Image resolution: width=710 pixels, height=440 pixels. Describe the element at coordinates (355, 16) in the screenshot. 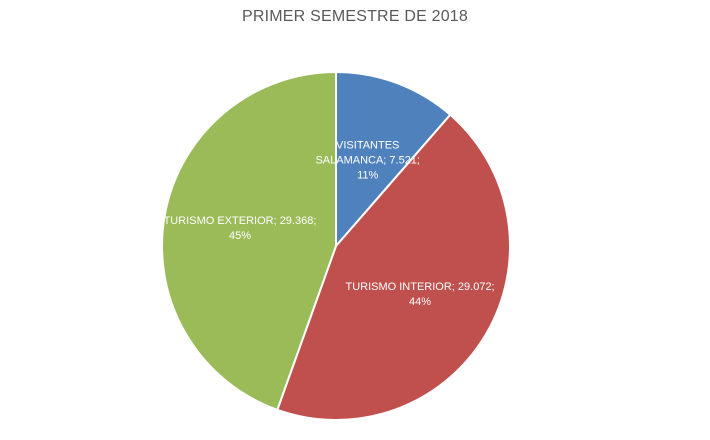

I see `chart-title: PRIMER SEMESTRE DE 2018` at that location.